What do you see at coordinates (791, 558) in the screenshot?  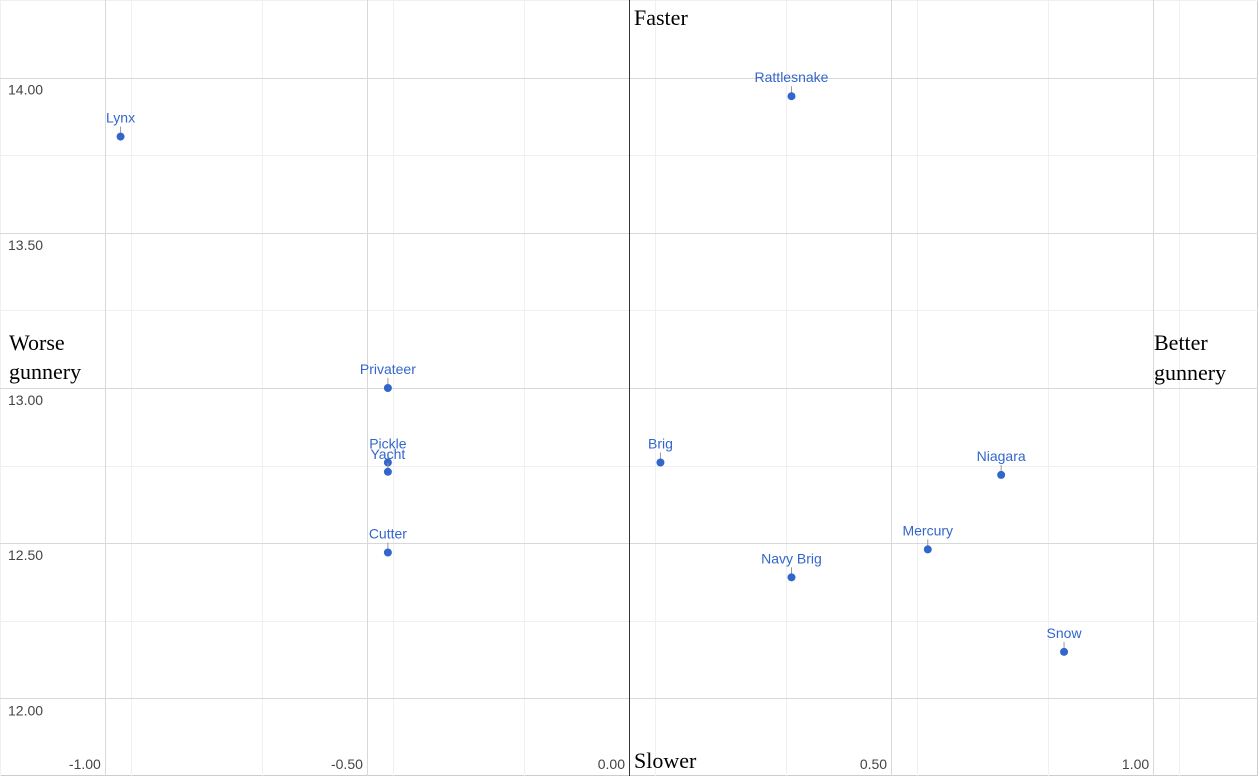 I see `point-label: Navy Brig` at bounding box center [791, 558].